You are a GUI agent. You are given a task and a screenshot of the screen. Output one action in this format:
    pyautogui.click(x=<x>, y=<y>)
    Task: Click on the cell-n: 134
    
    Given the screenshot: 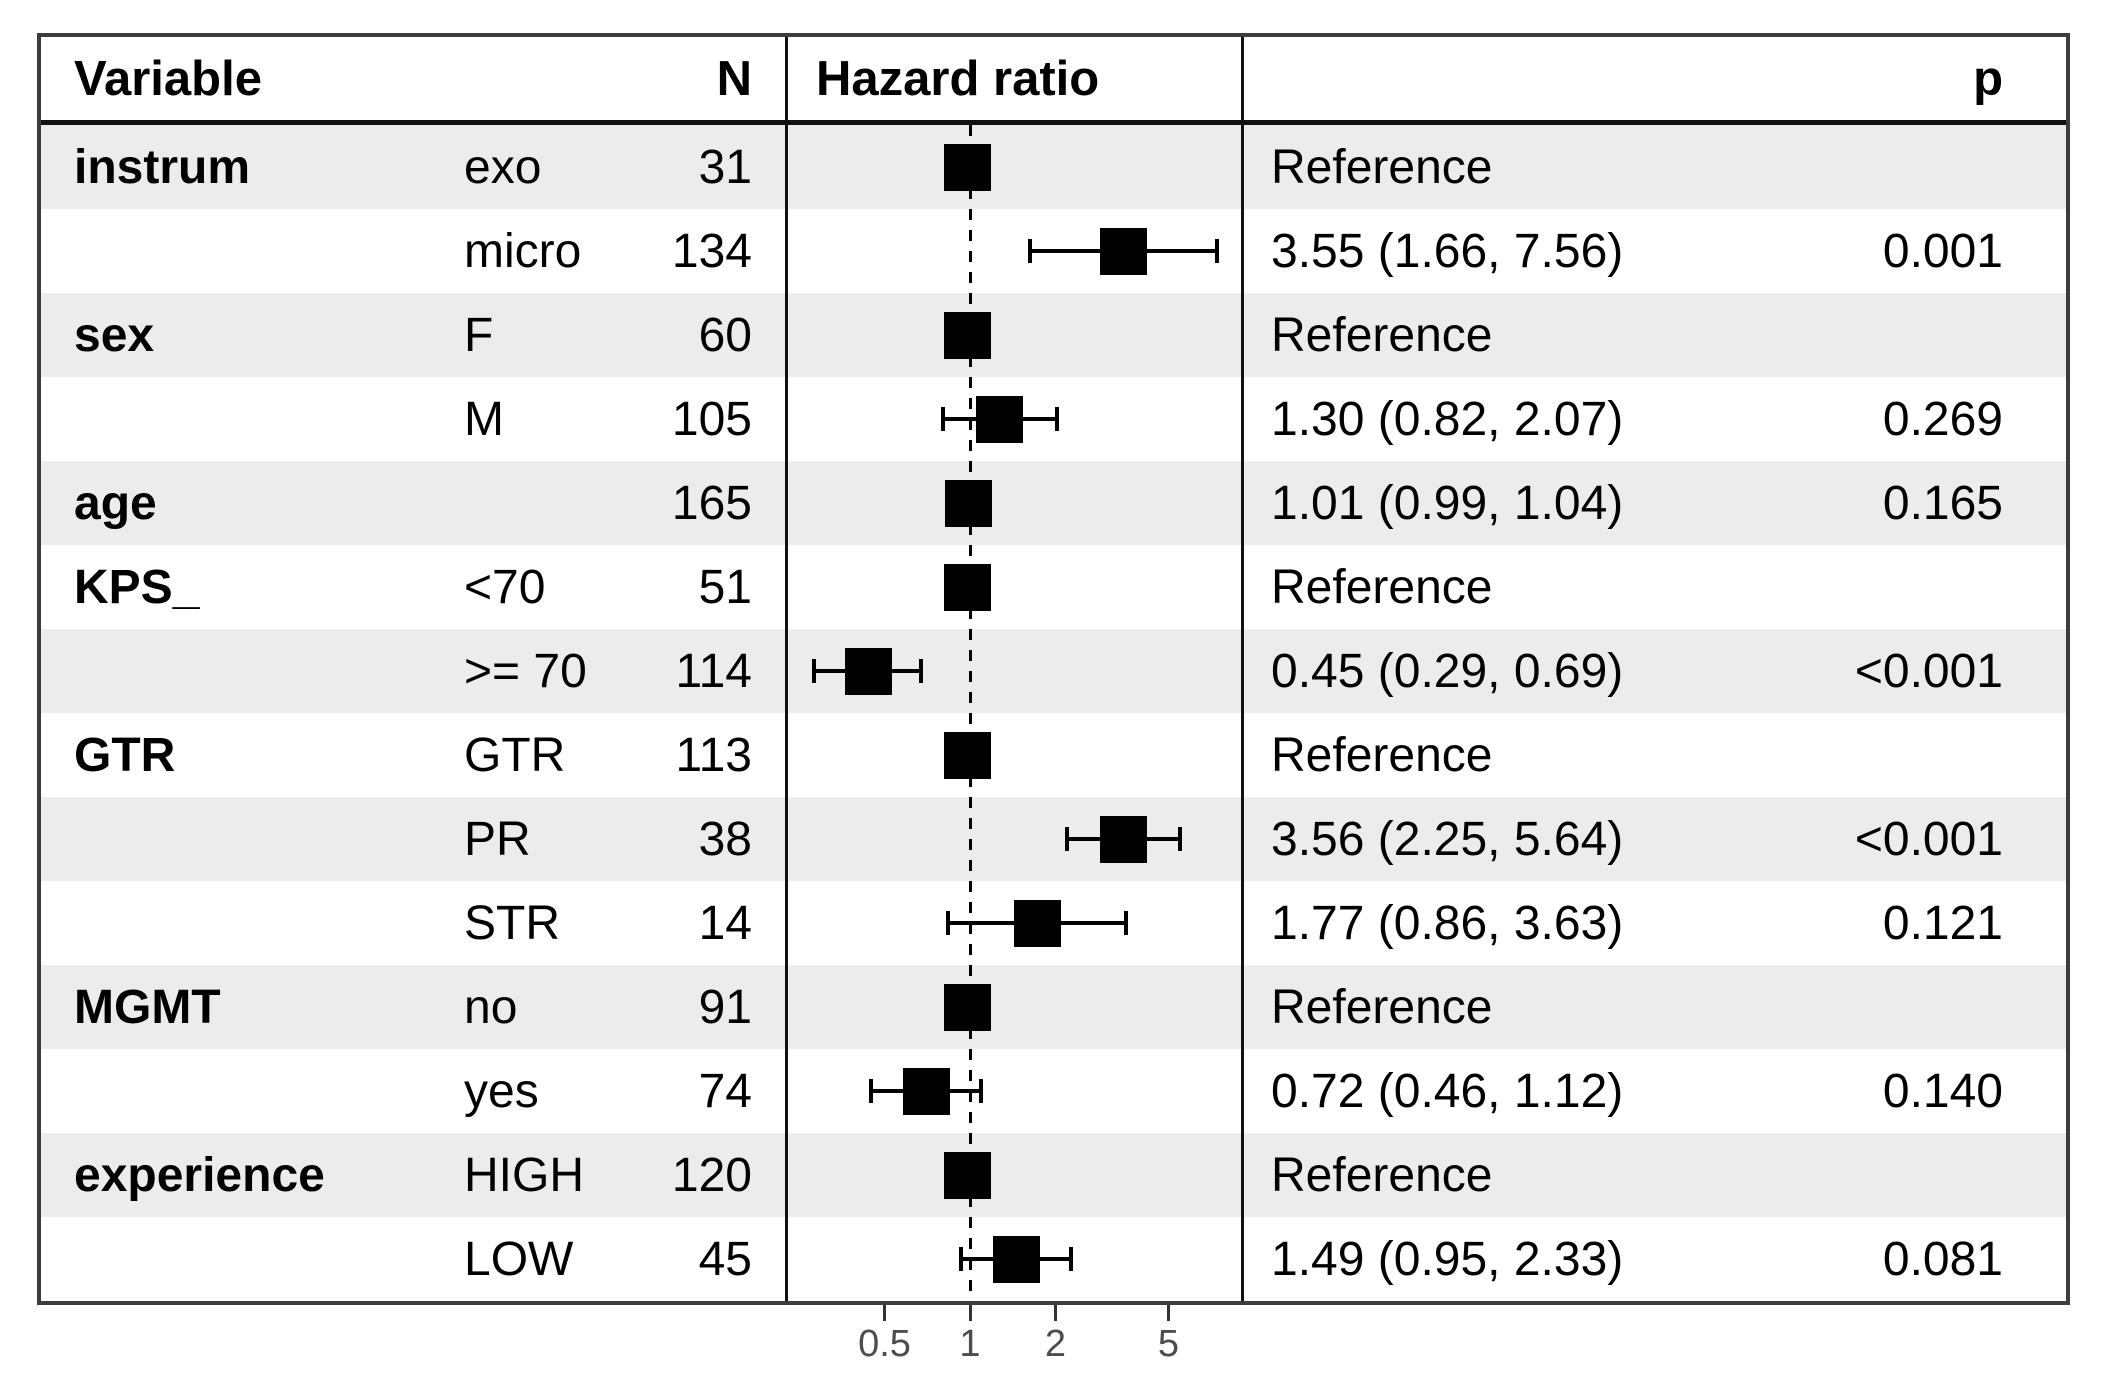 What is the action you would take?
    pyautogui.click(x=727, y=251)
    